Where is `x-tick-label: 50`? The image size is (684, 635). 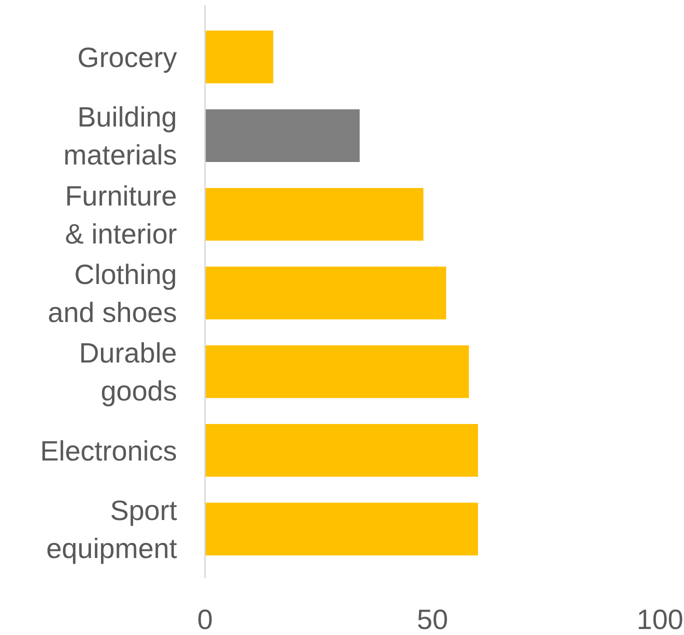
x-tick-label: 50 is located at coordinates (432, 619).